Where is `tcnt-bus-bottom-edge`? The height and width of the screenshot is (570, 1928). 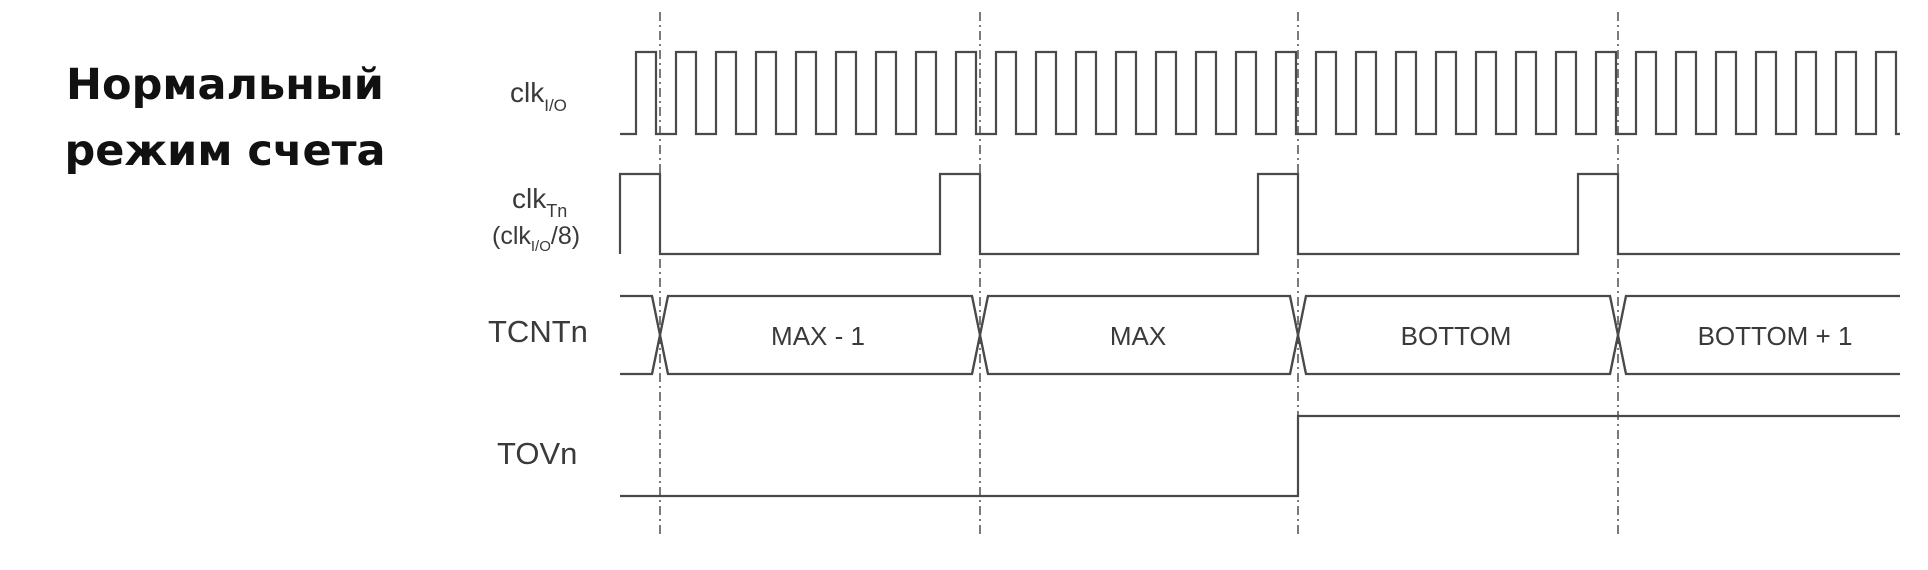 tcnt-bus-bottom-edge is located at coordinates (1260, 335).